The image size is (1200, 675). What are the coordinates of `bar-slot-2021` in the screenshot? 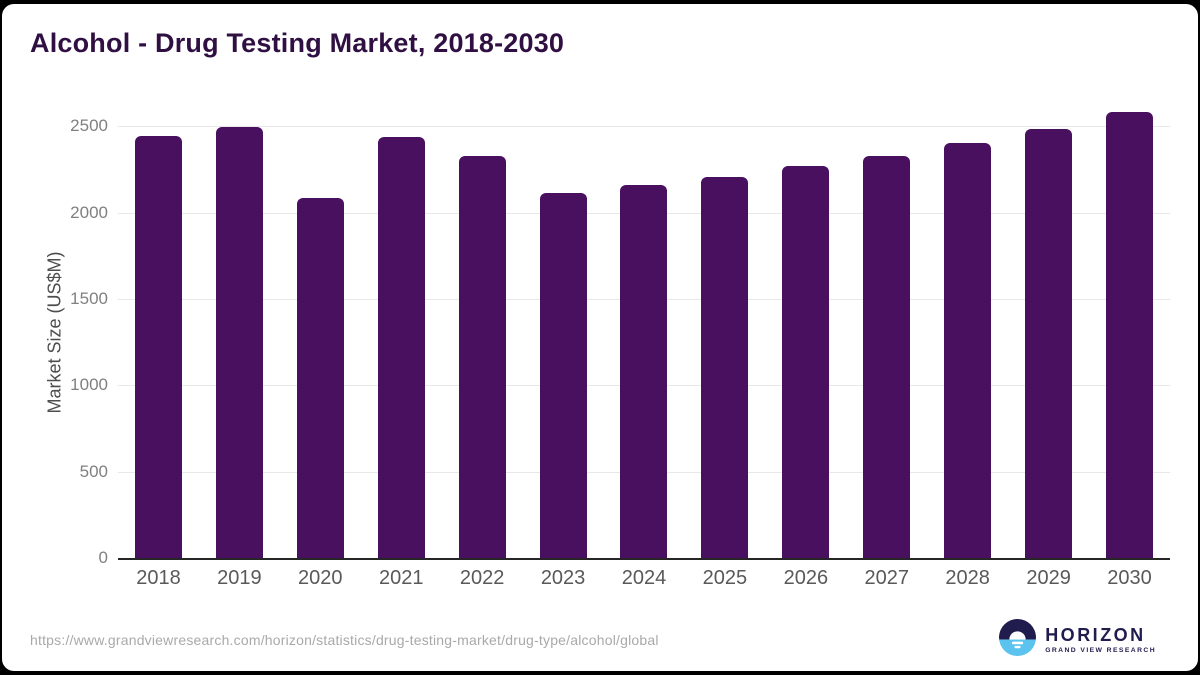 It's located at (401, 331).